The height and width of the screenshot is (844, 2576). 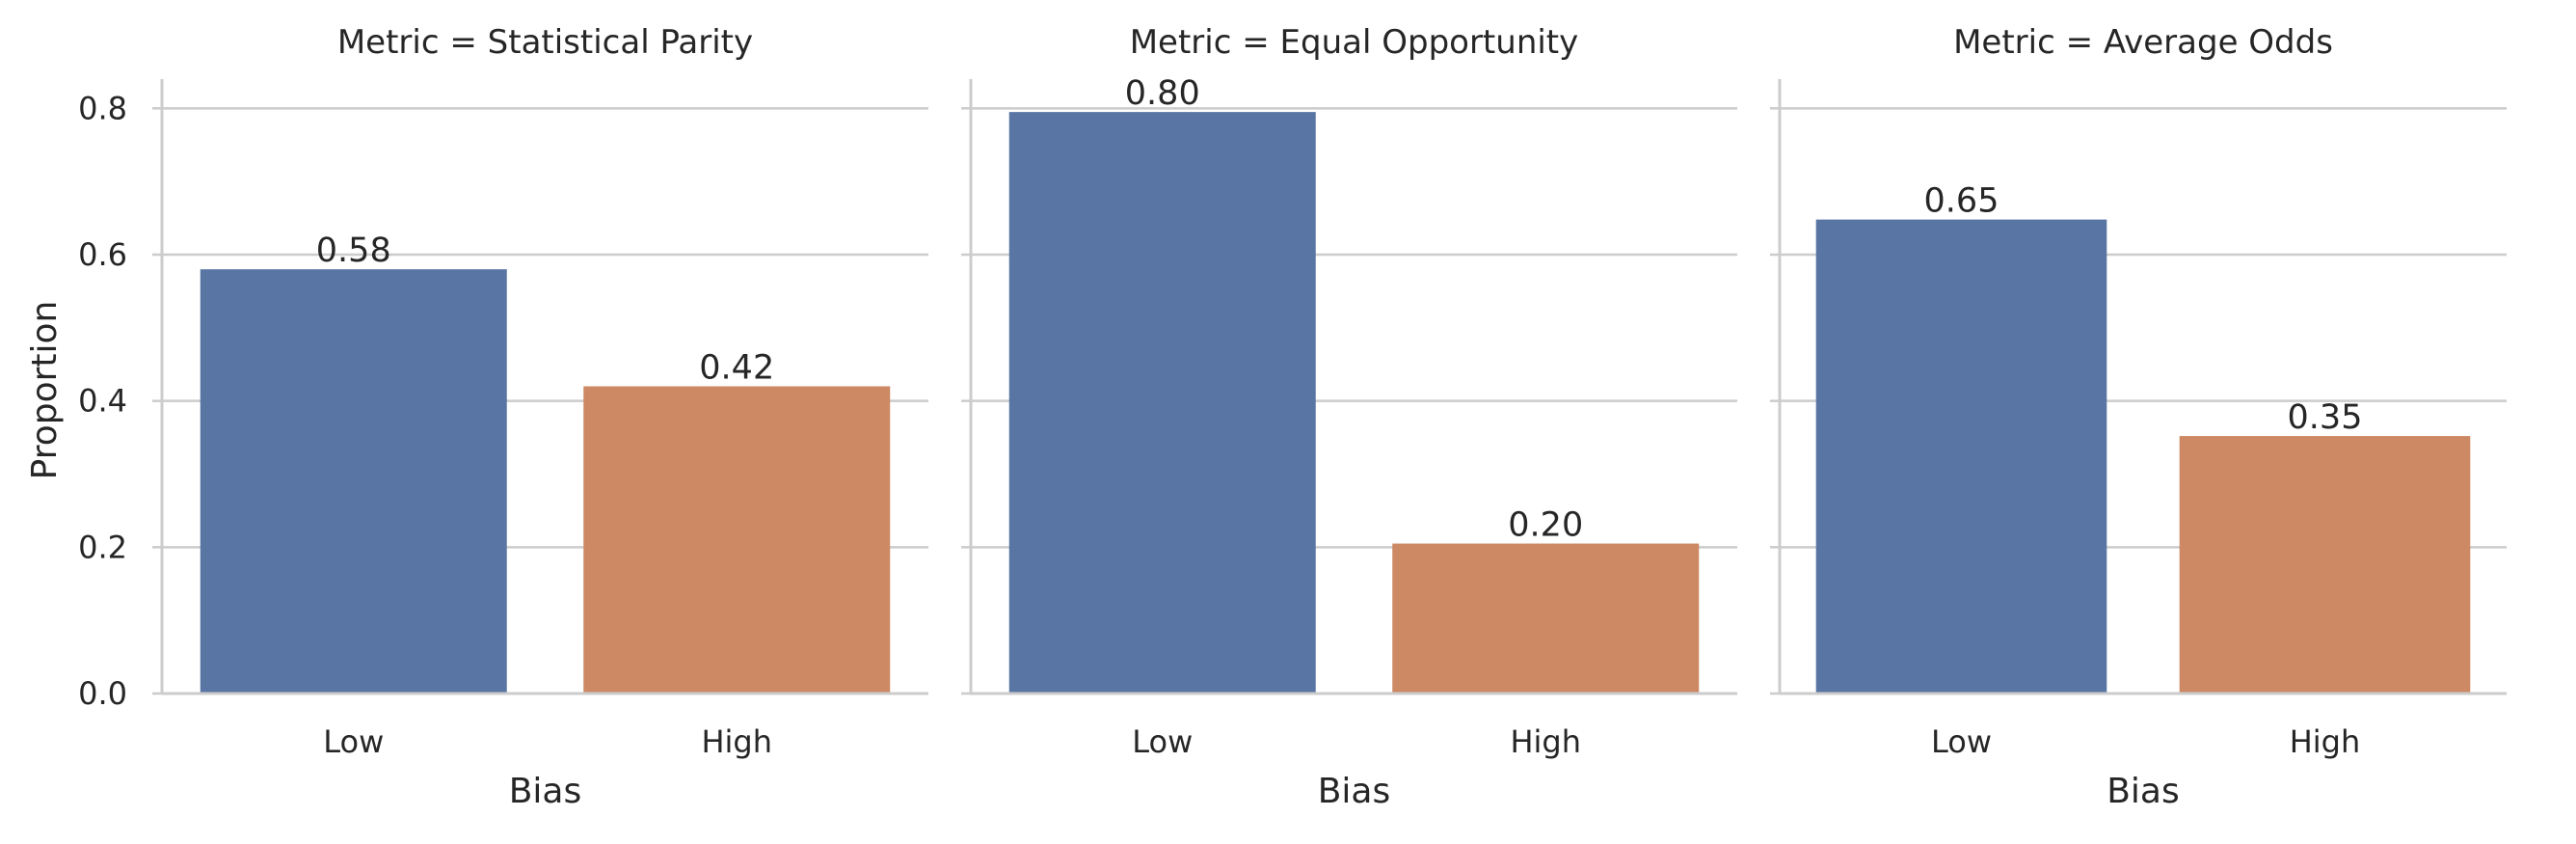 What do you see at coordinates (545, 42) in the screenshot?
I see `facet-title: Metric = Statistical Parity` at bounding box center [545, 42].